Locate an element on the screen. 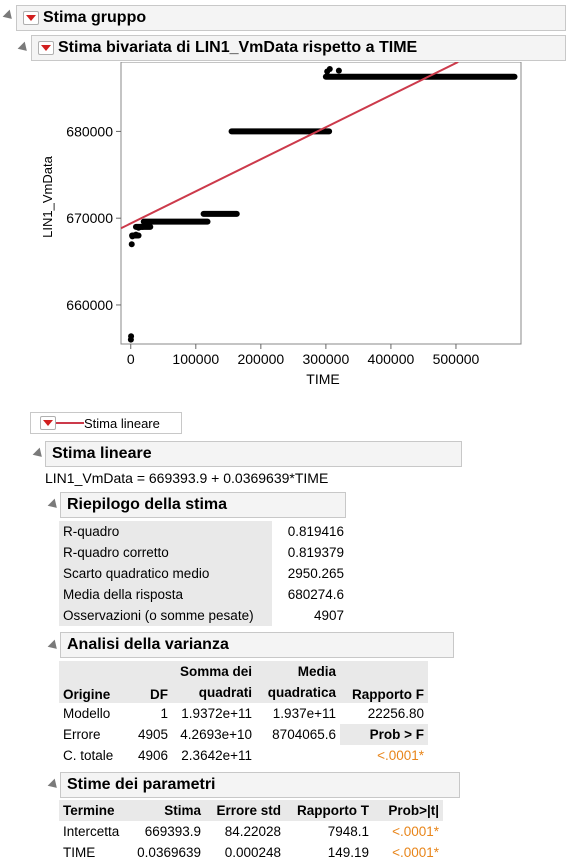 This screenshot has width=575, height=867. y-tick-label: 680000 is located at coordinates (89, 131).